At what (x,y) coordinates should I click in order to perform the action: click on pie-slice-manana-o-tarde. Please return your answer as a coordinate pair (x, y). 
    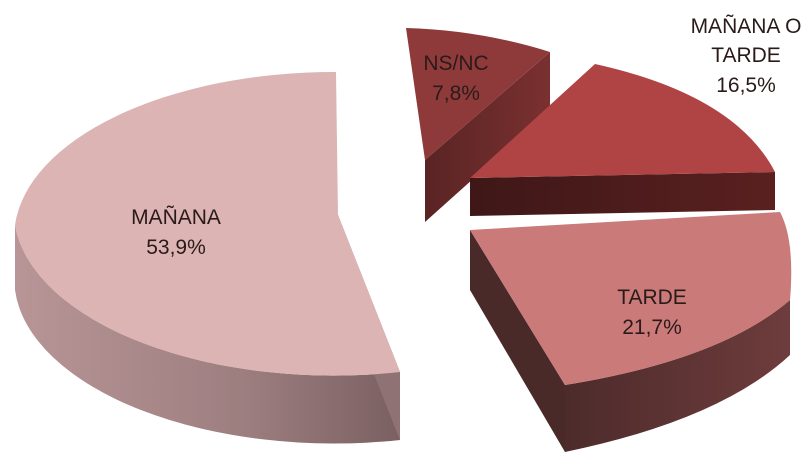
    Looking at the image, I should click on (622, 140).